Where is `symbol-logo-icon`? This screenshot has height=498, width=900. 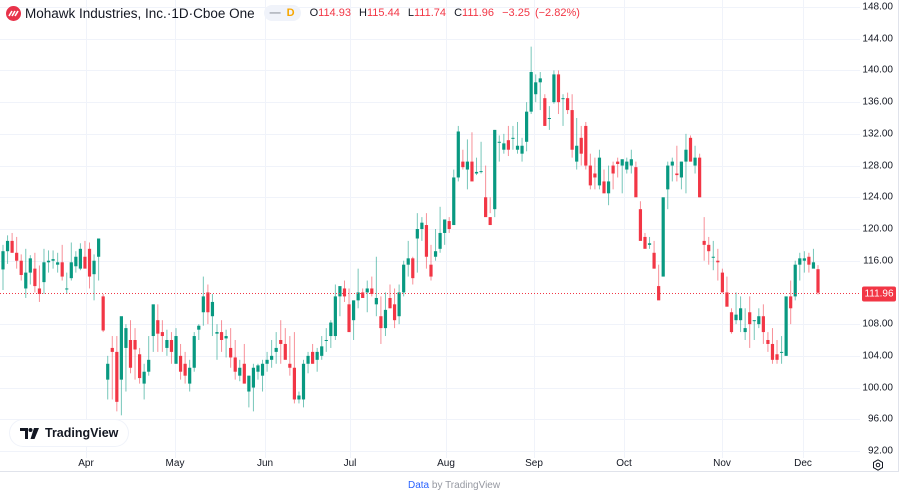
symbol-logo-icon is located at coordinates (13, 13).